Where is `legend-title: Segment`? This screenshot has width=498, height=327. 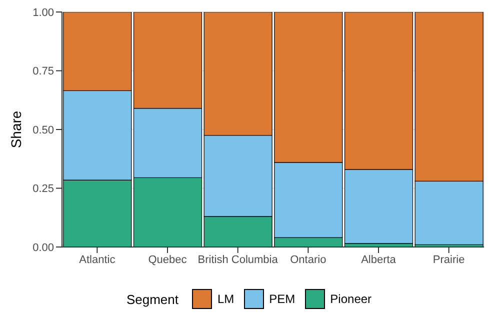
legend-title: Segment is located at coordinates (152, 299).